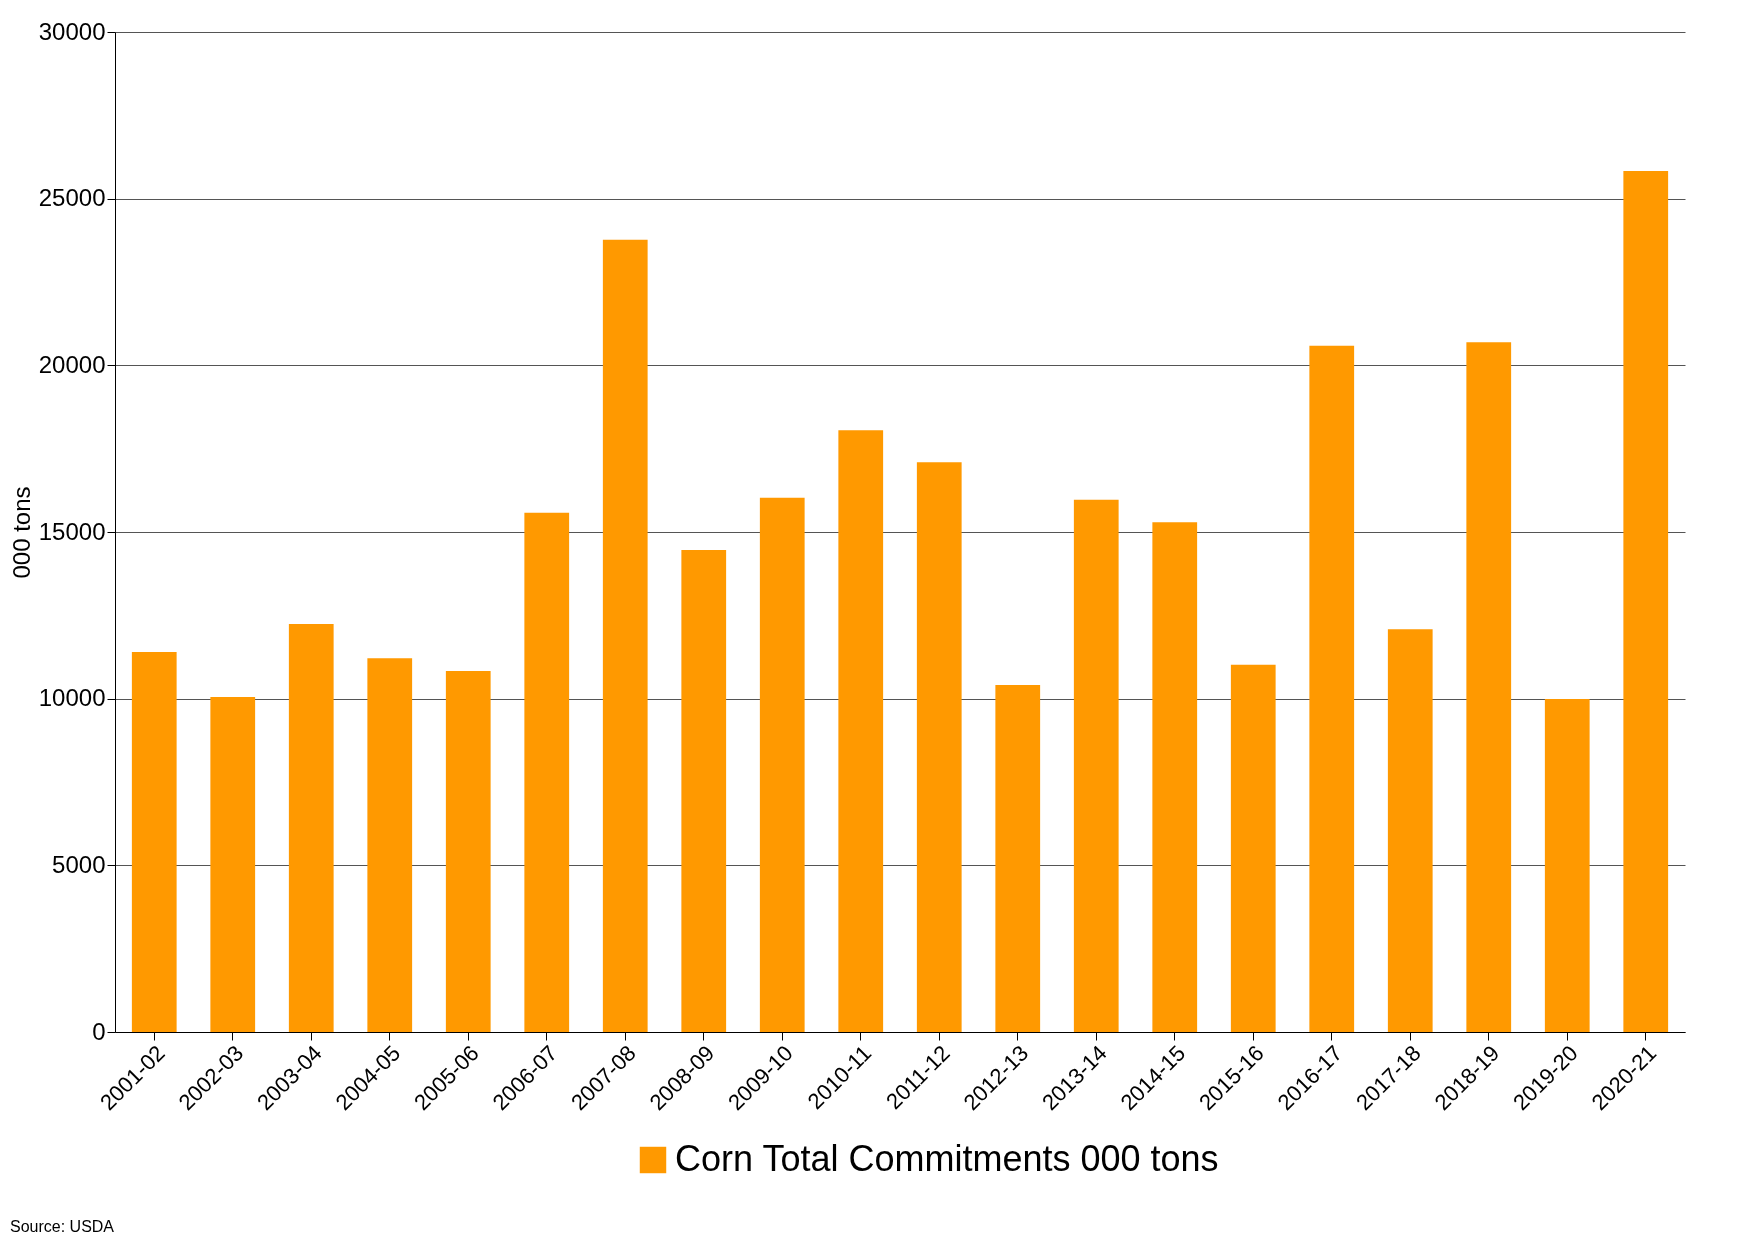  I want to click on y-tick-label: 10000, so click(72, 698).